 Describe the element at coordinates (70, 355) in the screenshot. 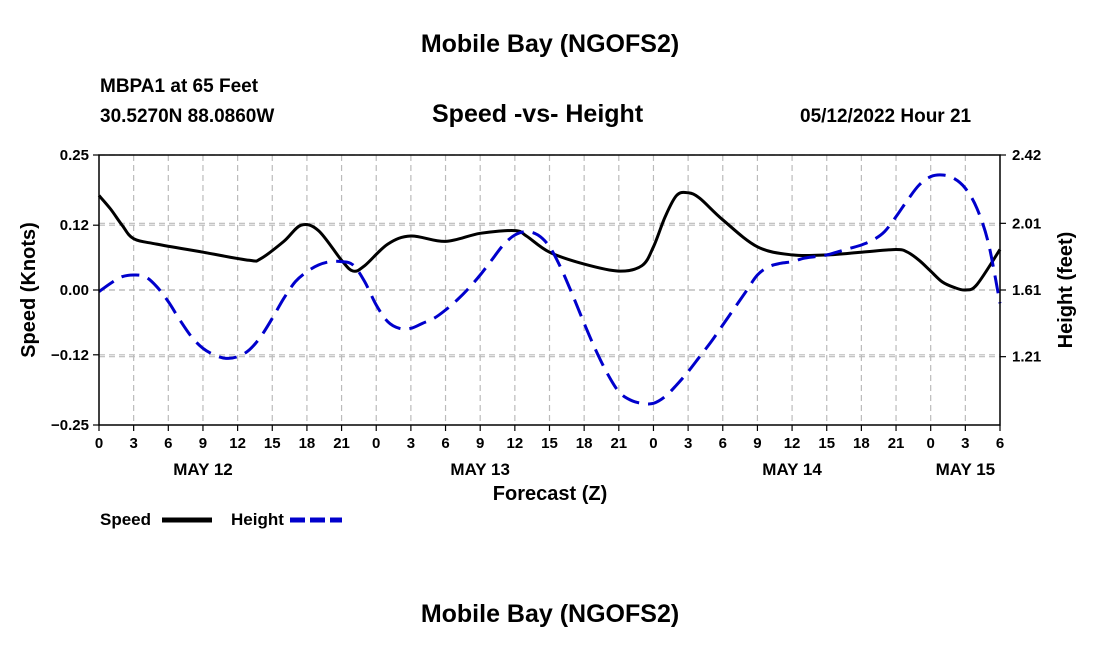

I see `y-left-tick-label: −0.12` at that location.